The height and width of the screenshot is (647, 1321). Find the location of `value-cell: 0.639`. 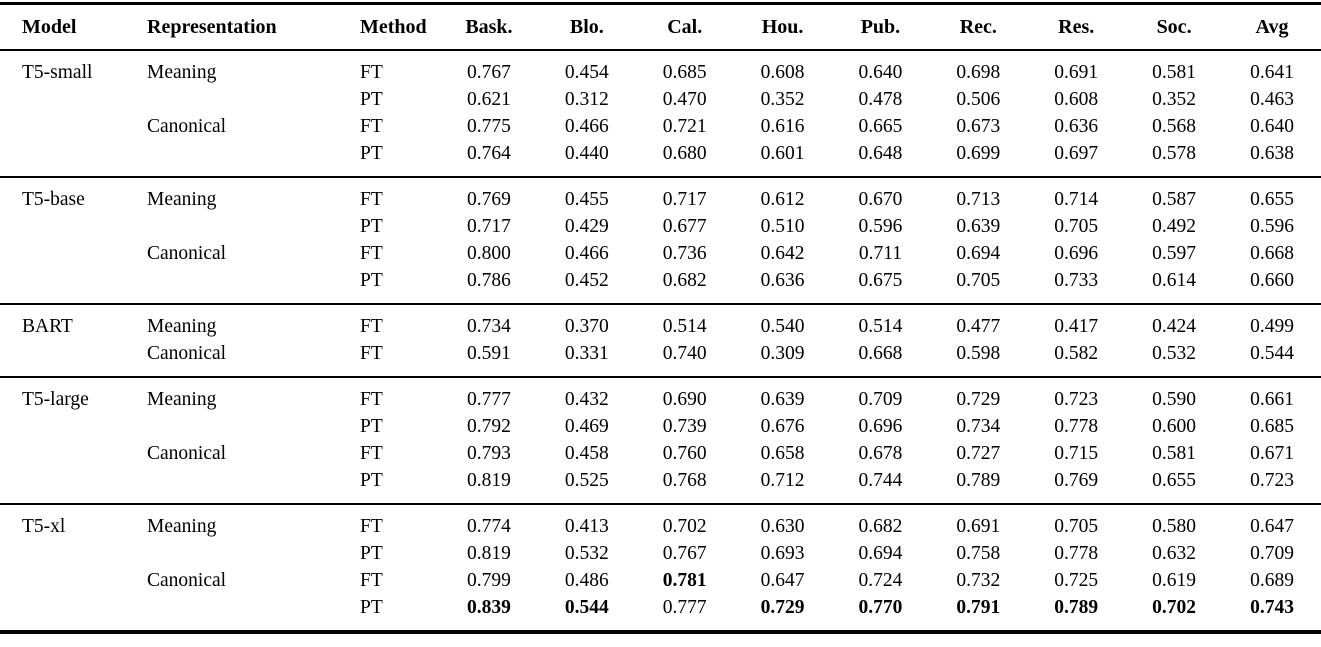

value-cell: 0.639 is located at coordinates (782, 399).